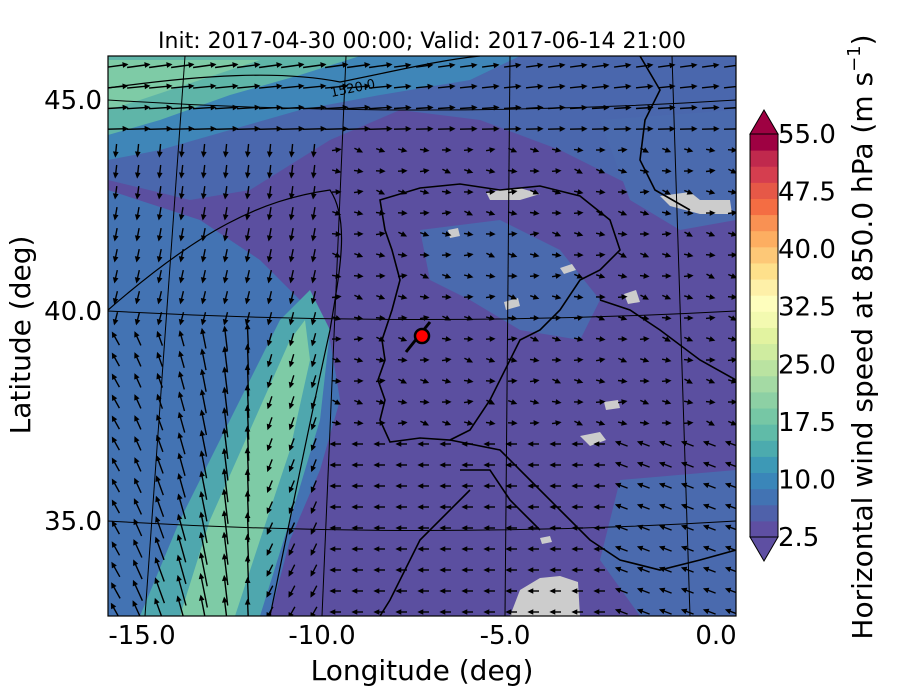  I want to click on colorbar-tick-label: 10.0, so click(807, 480).